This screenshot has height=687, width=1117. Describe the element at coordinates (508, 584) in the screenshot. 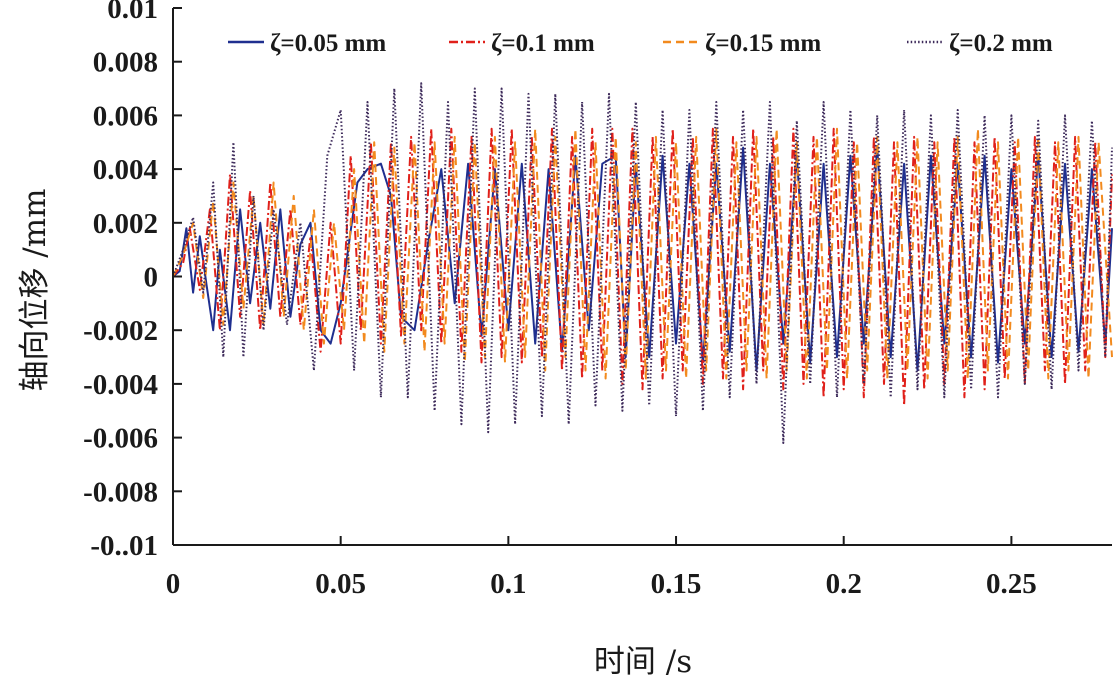

I see `x-tick-label: 0.1` at that location.